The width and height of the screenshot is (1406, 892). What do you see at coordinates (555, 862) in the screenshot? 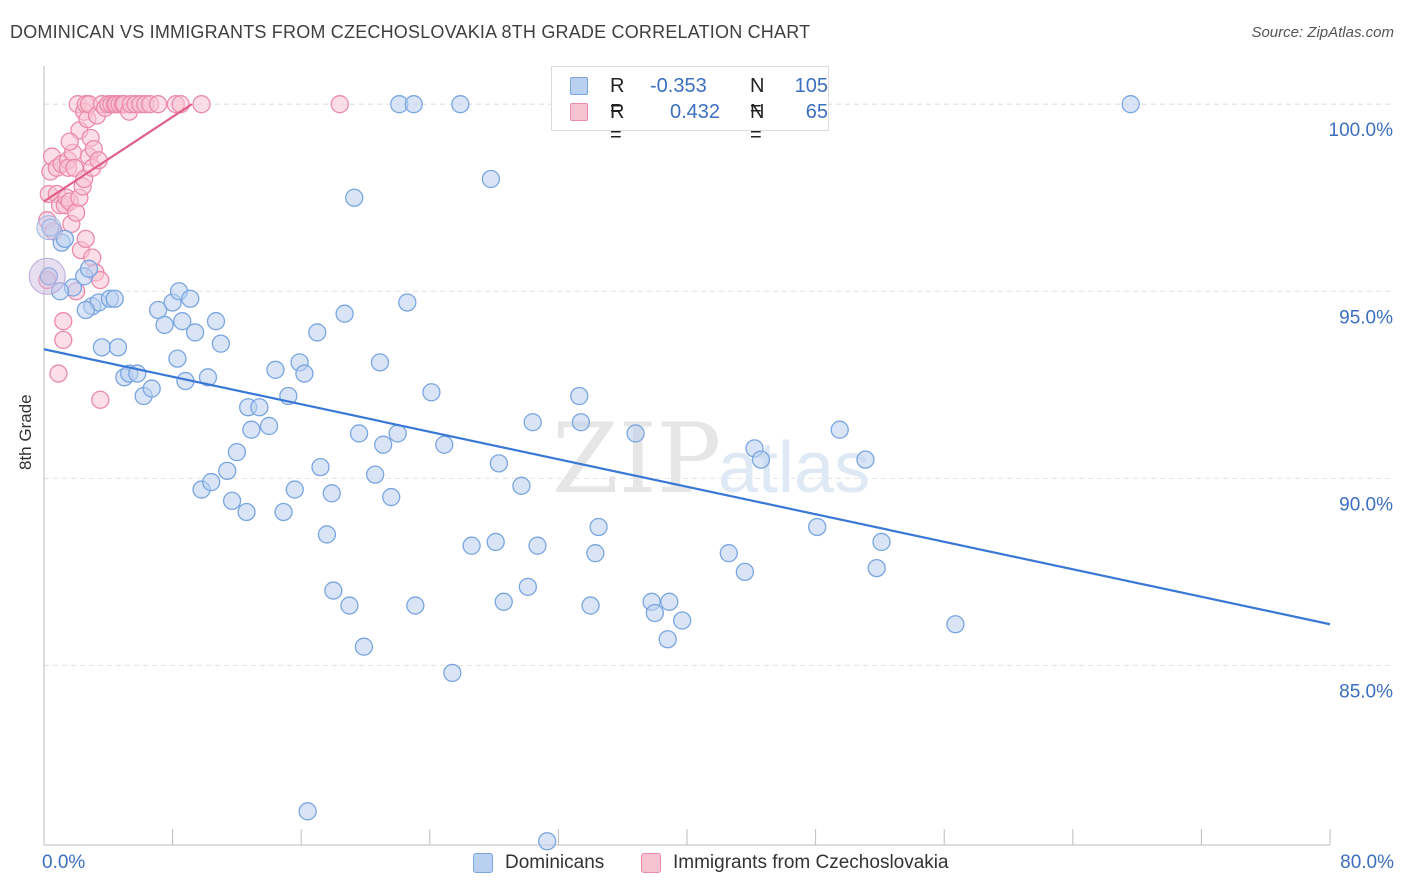
I see `legend-label: Dominicans` at bounding box center [555, 862].